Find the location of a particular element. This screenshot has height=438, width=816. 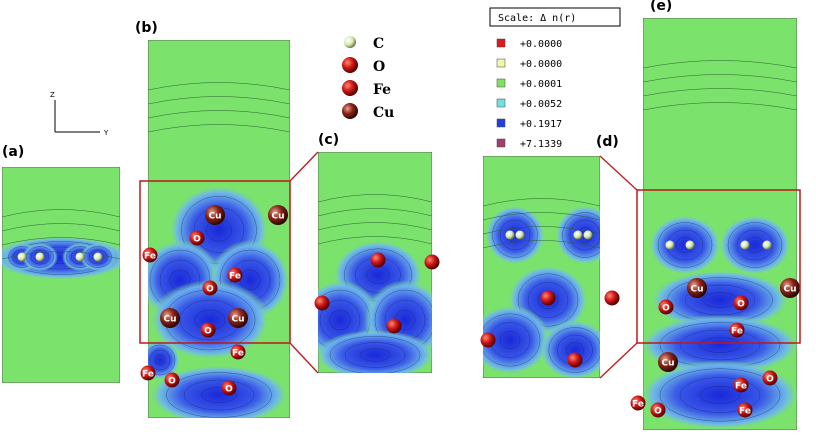

scale-title: Scale: Δ n(r) is located at coordinates (537, 18).